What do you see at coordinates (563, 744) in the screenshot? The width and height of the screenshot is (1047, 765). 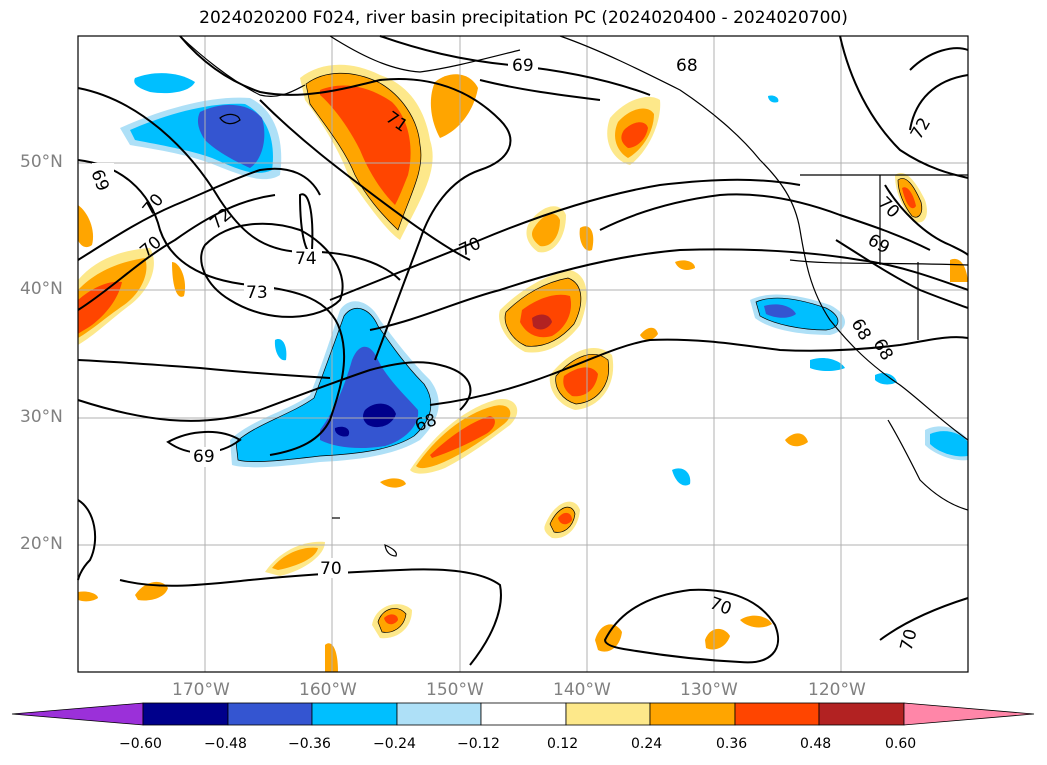 I see `colorbar-tick-label: 0.12` at bounding box center [563, 744].